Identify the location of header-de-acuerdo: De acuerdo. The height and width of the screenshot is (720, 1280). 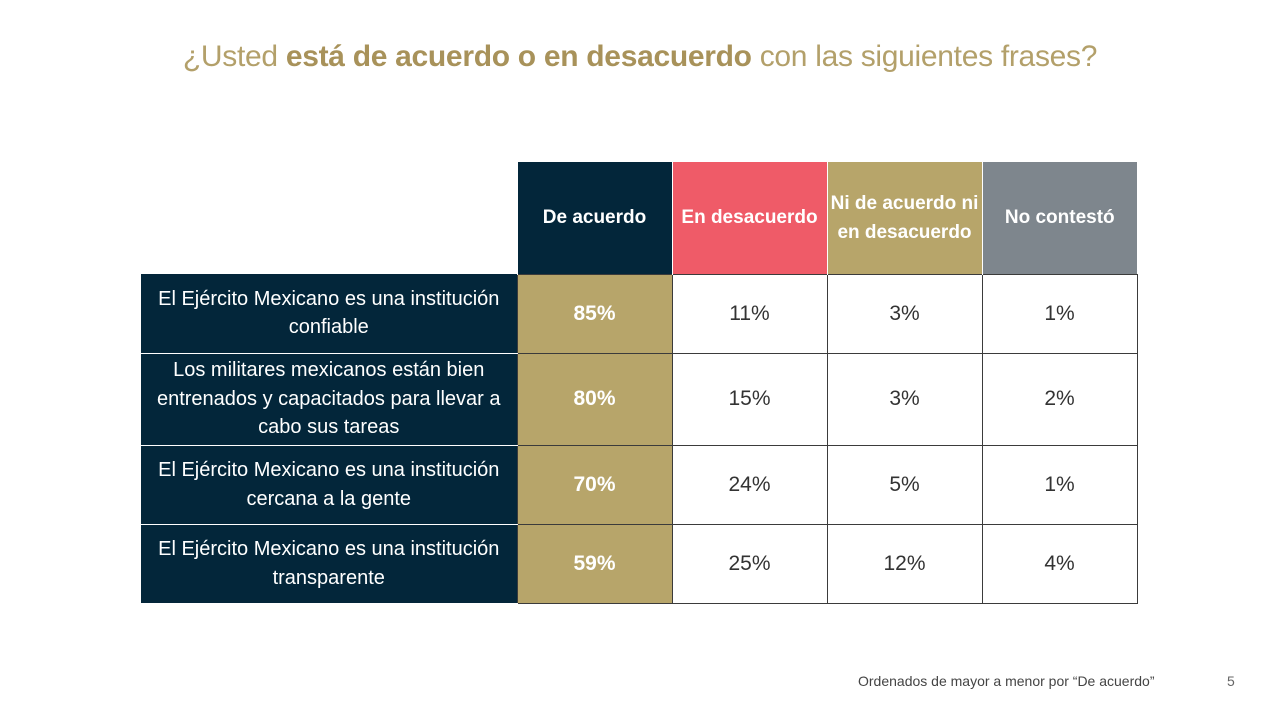
(594, 218).